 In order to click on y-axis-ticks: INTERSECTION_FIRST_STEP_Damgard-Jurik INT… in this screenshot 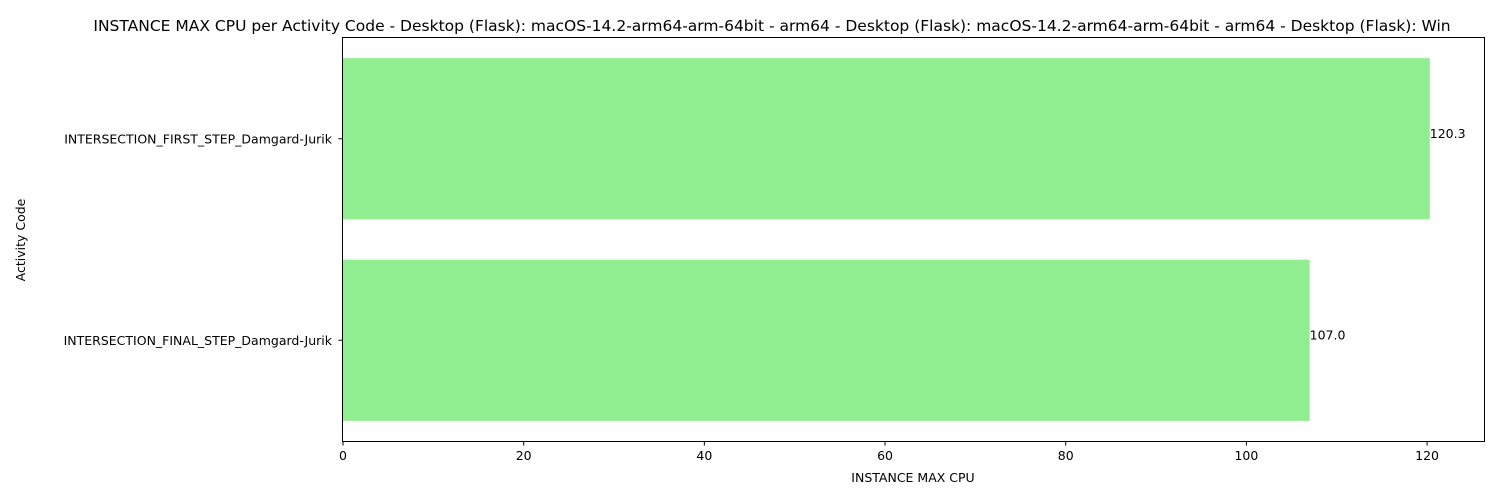, I will do `click(203, 239)`.